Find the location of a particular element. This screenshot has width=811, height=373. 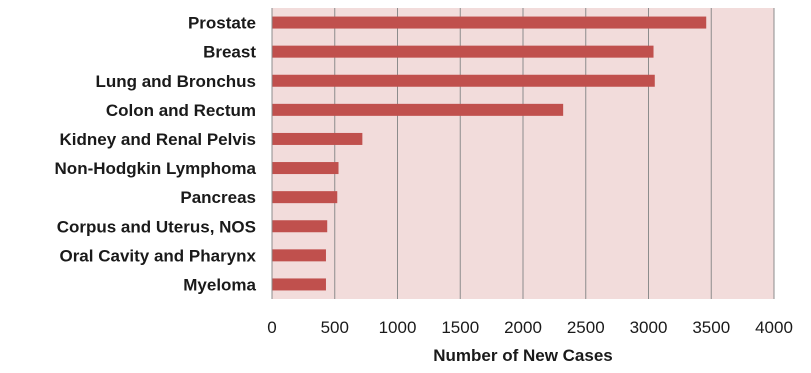

x-tick-label: 2000 is located at coordinates (523, 327).